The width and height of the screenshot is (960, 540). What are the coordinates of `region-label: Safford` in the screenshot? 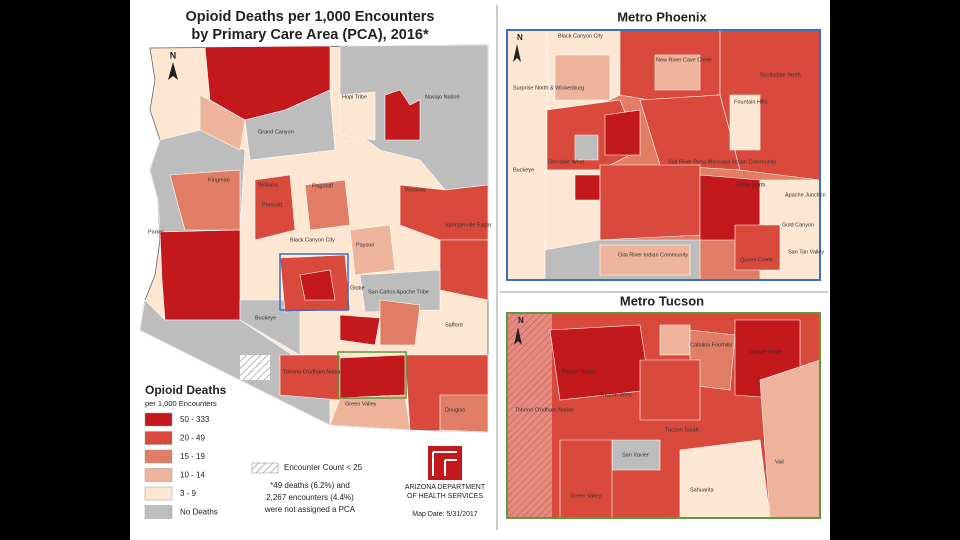 It's located at (454, 325).